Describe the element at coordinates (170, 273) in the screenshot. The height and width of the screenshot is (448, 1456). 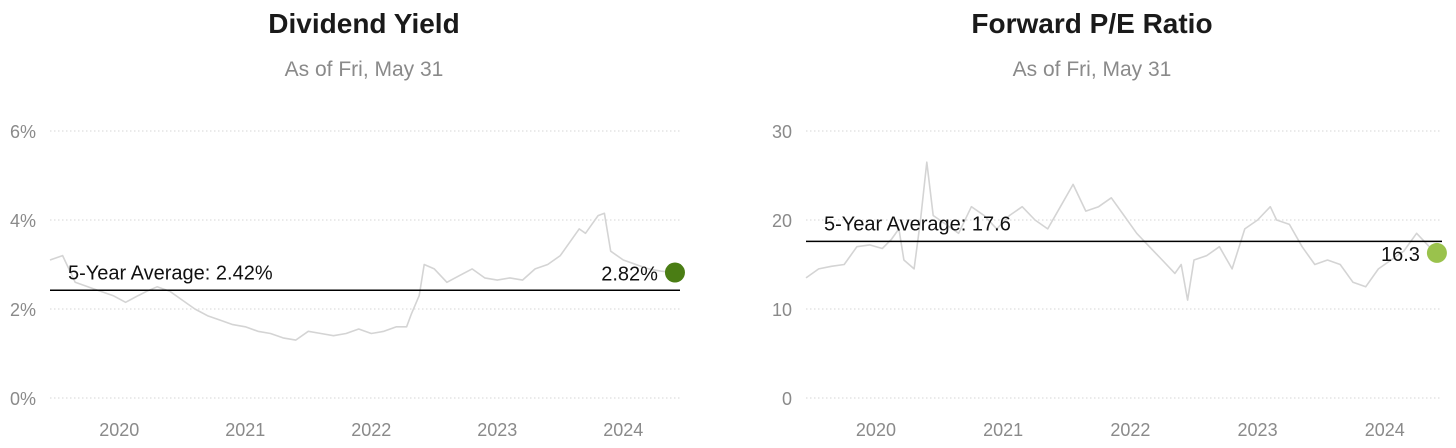
I see `average-label: 5-Year Average: 2.42%` at that location.